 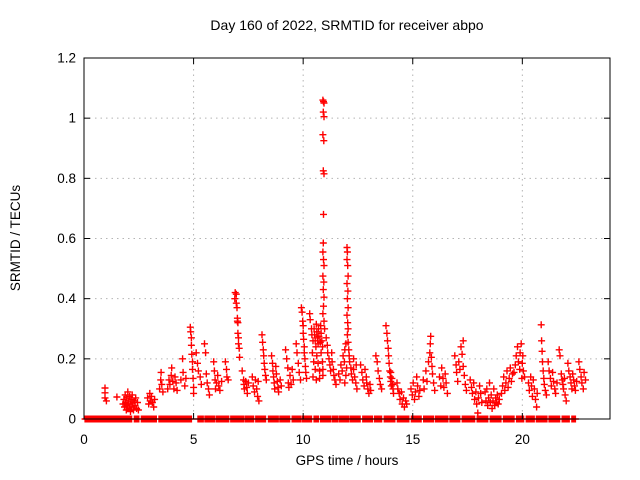 I want to click on y-tick-label: 0.2, so click(x=66, y=358).